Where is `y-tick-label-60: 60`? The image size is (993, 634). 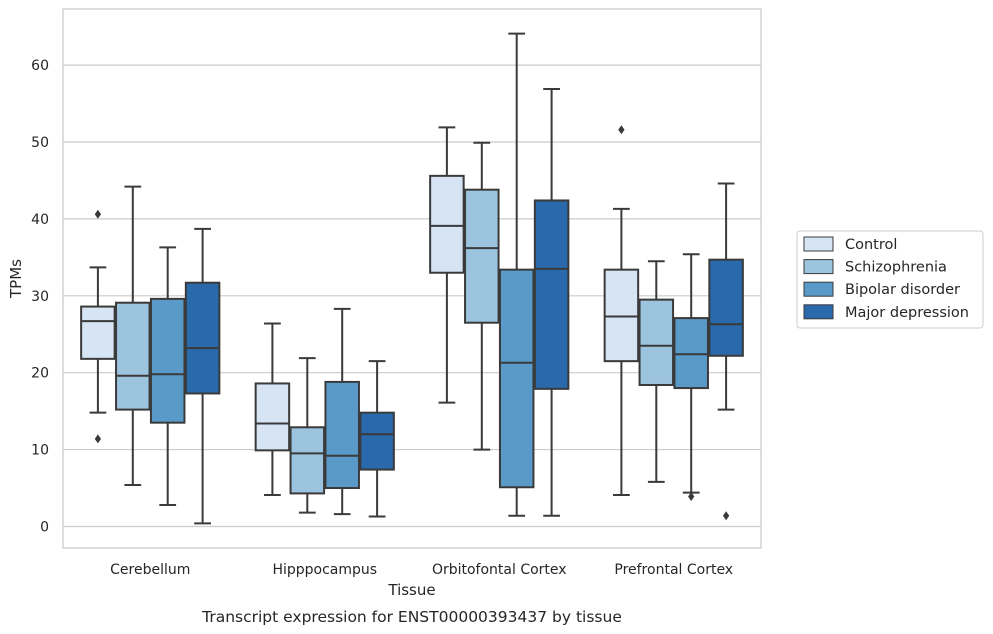 y-tick-label-60: 60 is located at coordinates (40, 66).